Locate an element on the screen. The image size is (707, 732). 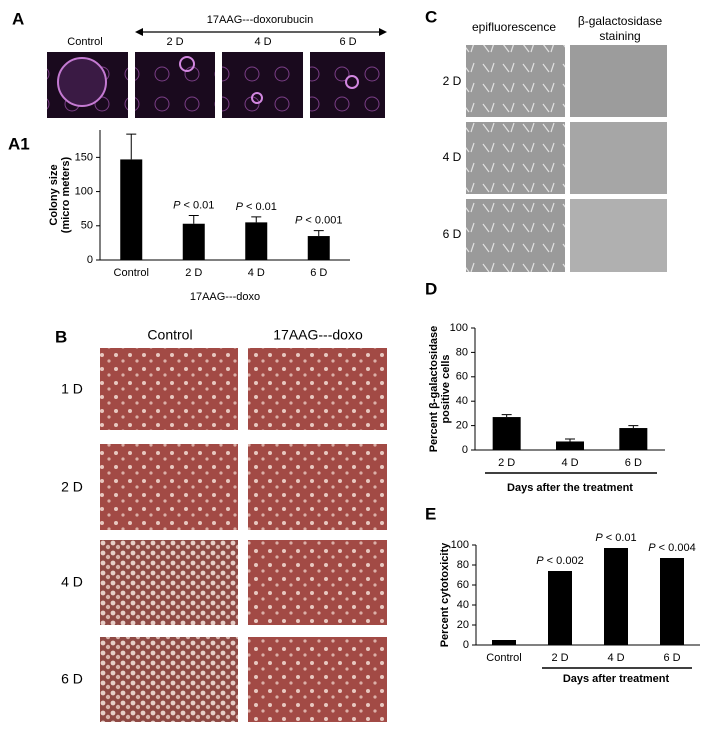
panel-label: B is located at coordinates (61, 336).